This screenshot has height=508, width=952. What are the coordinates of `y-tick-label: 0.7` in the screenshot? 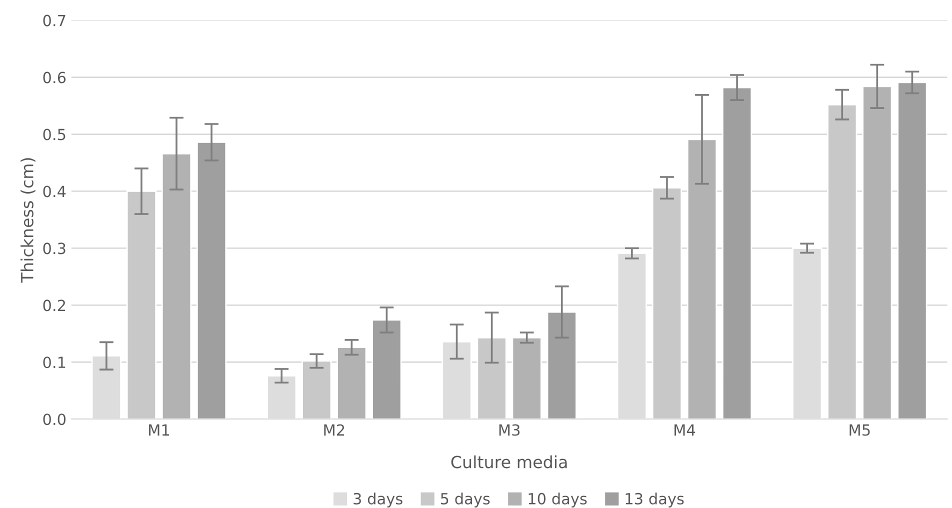 It's located at (54, 20).